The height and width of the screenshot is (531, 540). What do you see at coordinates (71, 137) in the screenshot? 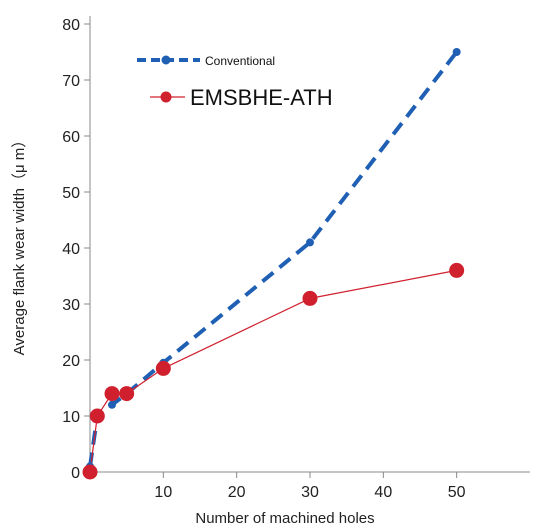
I see `y-tick-label: 60` at bounding box center [71, 137].